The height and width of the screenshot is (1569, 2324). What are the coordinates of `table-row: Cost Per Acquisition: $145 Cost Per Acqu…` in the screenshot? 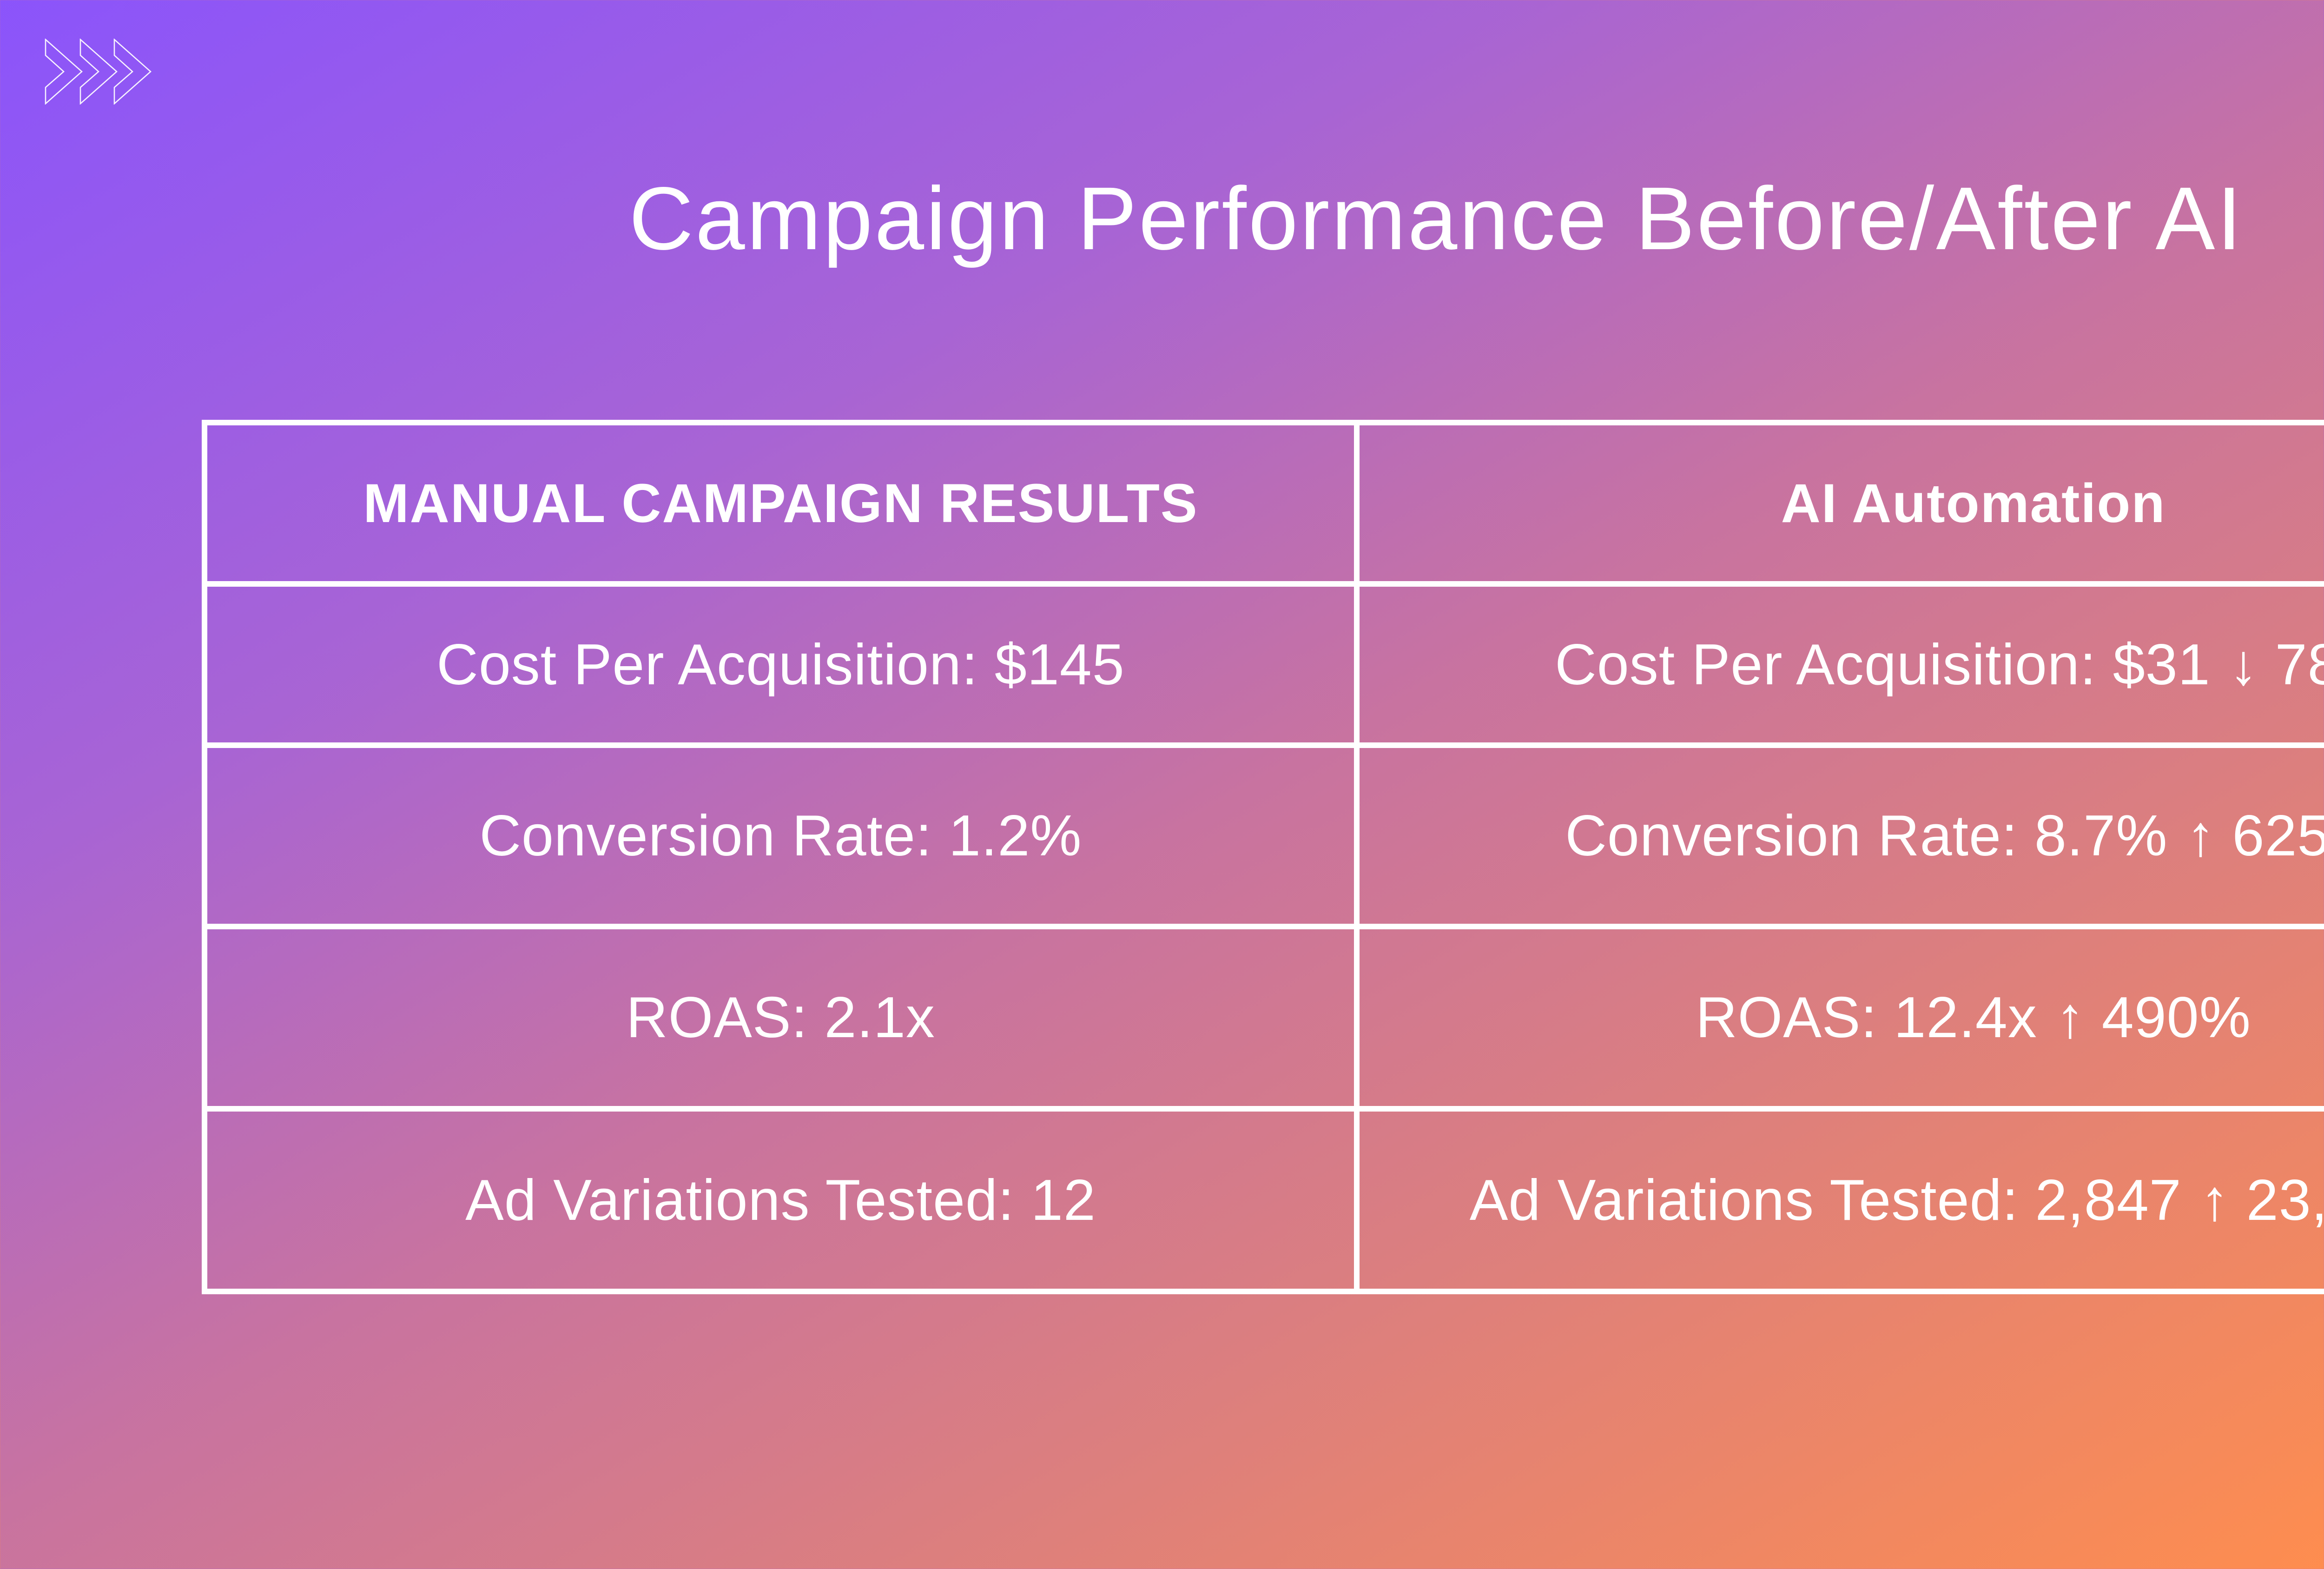 It's located at (1263, 664).